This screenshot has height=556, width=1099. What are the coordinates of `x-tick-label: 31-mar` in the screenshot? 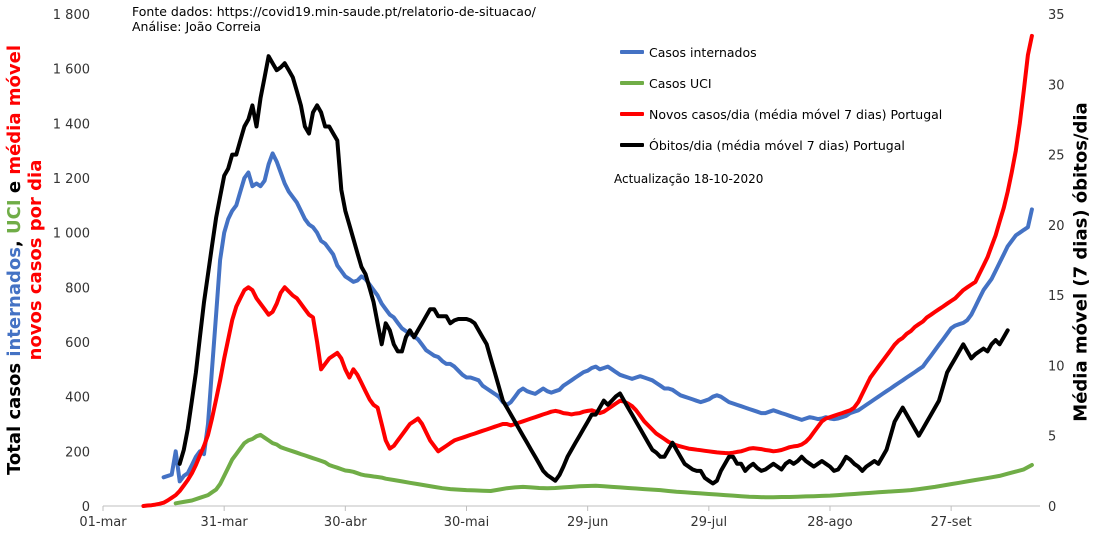 It's located at (225, 522).